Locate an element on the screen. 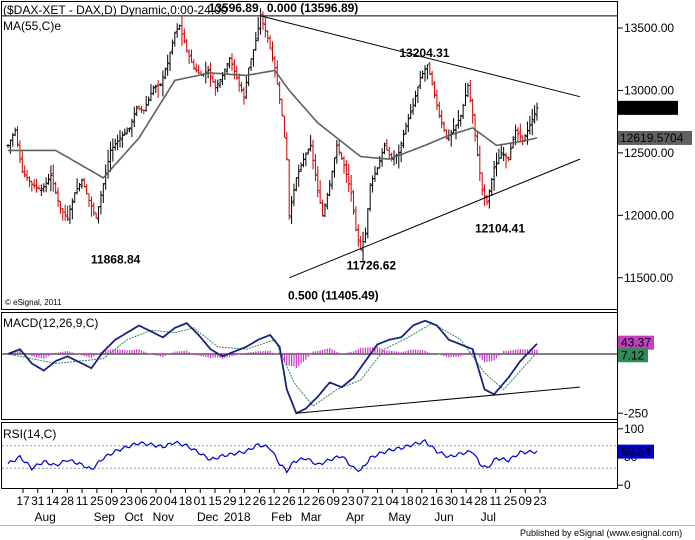 The width and height of the screenshot is (695, 540). month-tick-label: Mar is located at coordinates (311, 517).